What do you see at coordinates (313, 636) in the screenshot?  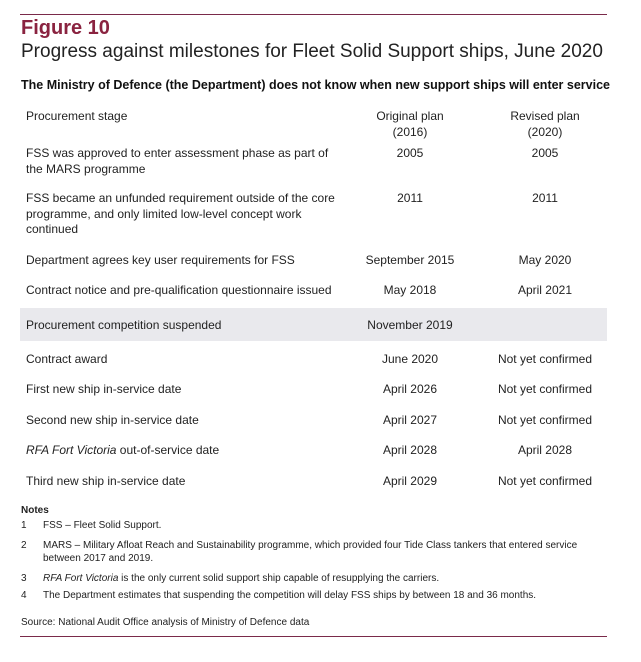 I see `bottom-rule` at bounding box center [313, 636].